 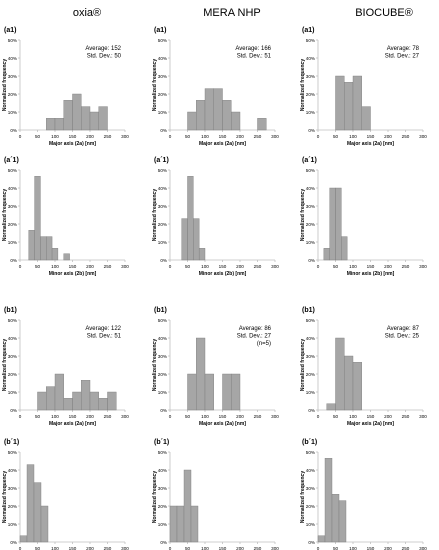 What do you see at coordinates (160, 310) in the screenshot?
I see `panel-label: (b1)` at bounding box center [160, 310].